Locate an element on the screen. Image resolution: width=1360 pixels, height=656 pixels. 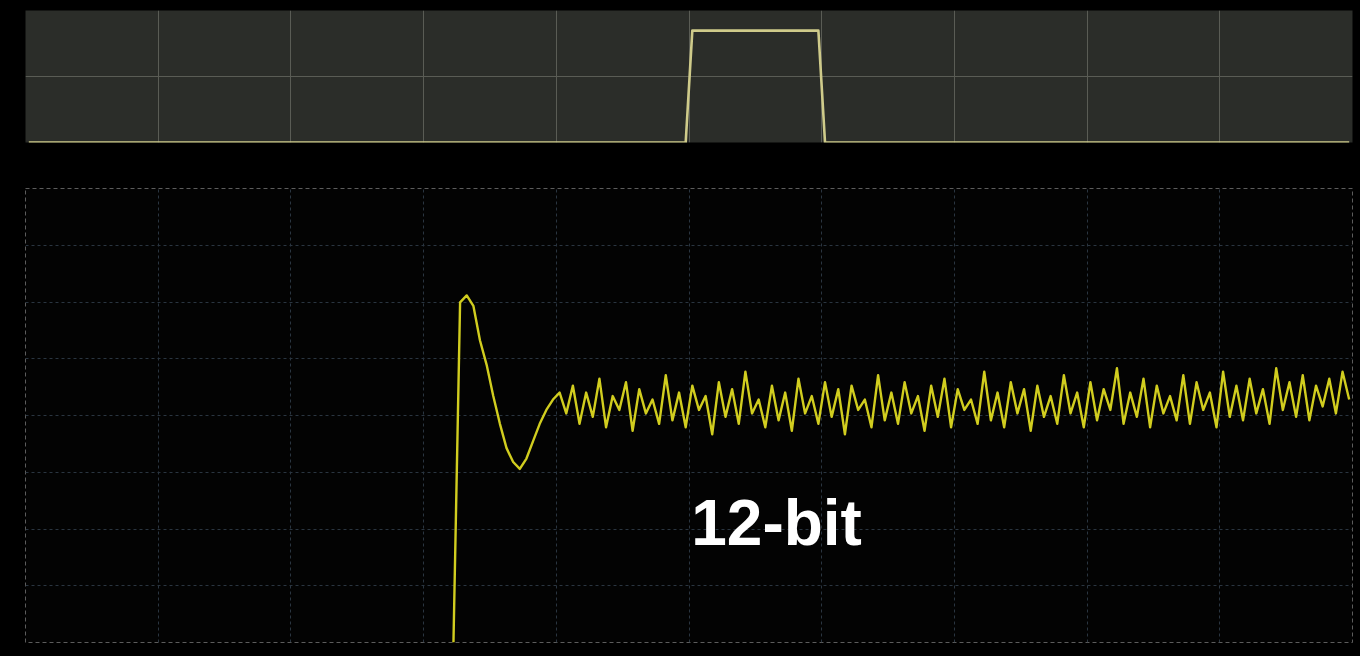
annotation: 12-bit is located at coordinates (776, 522).